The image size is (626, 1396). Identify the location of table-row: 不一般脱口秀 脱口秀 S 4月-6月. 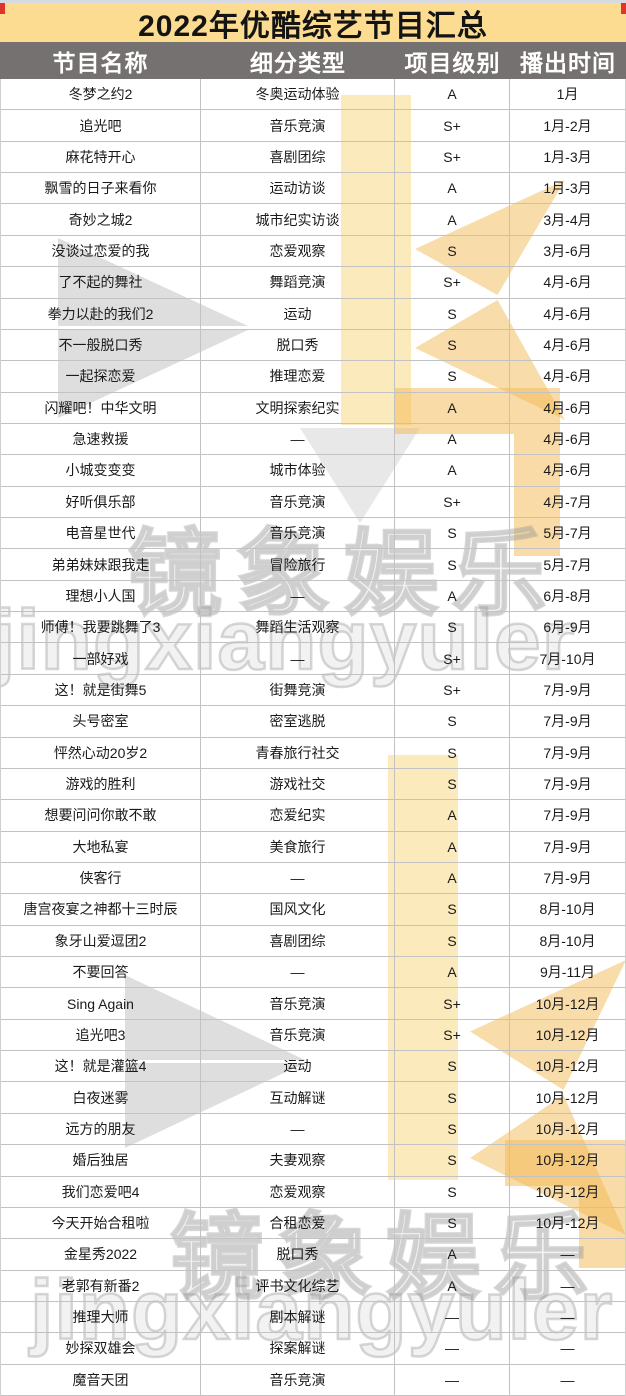
(313, 345).